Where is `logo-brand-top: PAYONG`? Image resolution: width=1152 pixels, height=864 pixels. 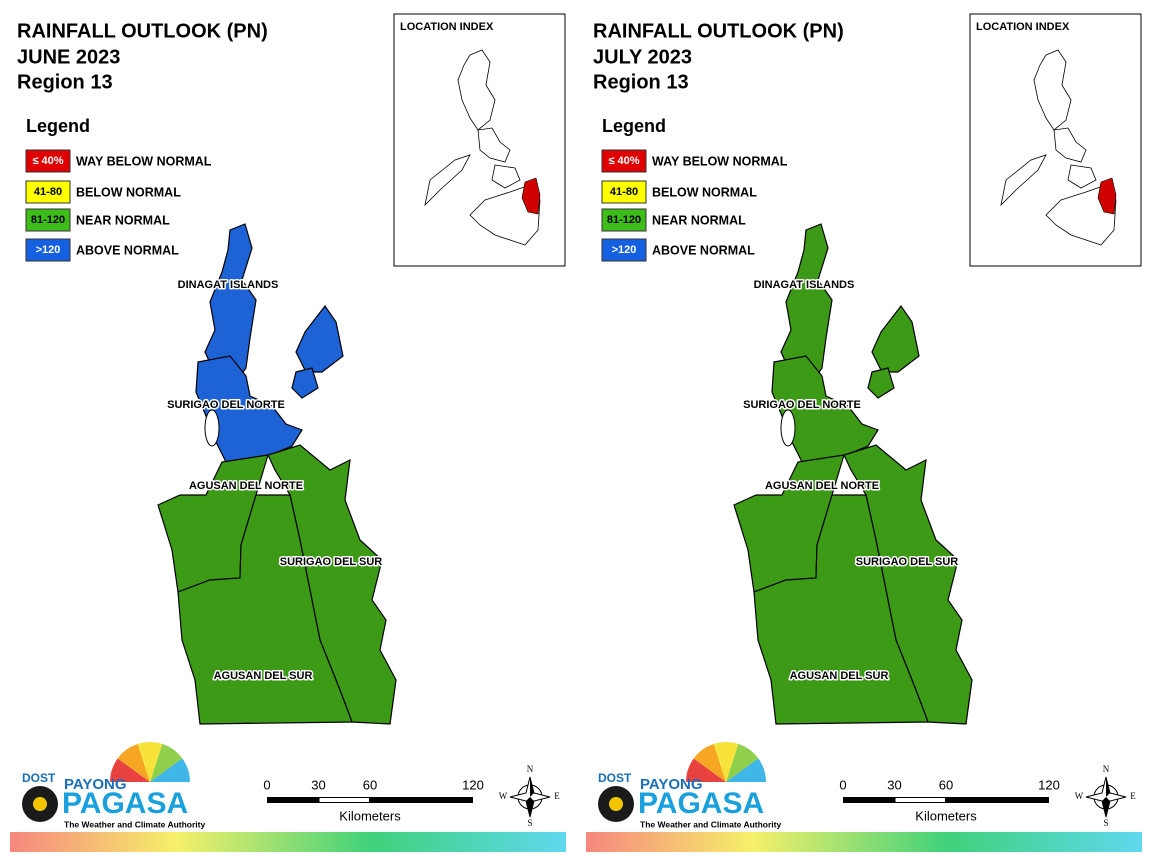
logo-brand-top: PAYONG is located at coordinates (95, 784).